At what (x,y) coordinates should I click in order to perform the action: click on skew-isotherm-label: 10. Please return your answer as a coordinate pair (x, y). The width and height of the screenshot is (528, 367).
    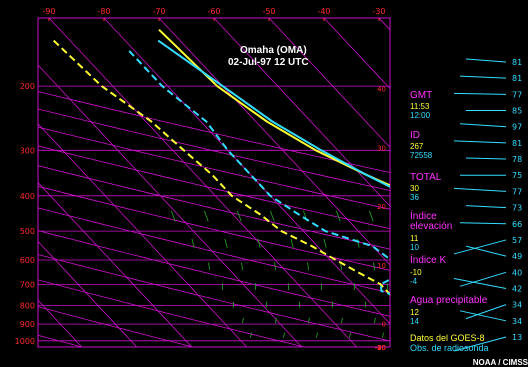
    Looking at the image, I should click on (381, 266).